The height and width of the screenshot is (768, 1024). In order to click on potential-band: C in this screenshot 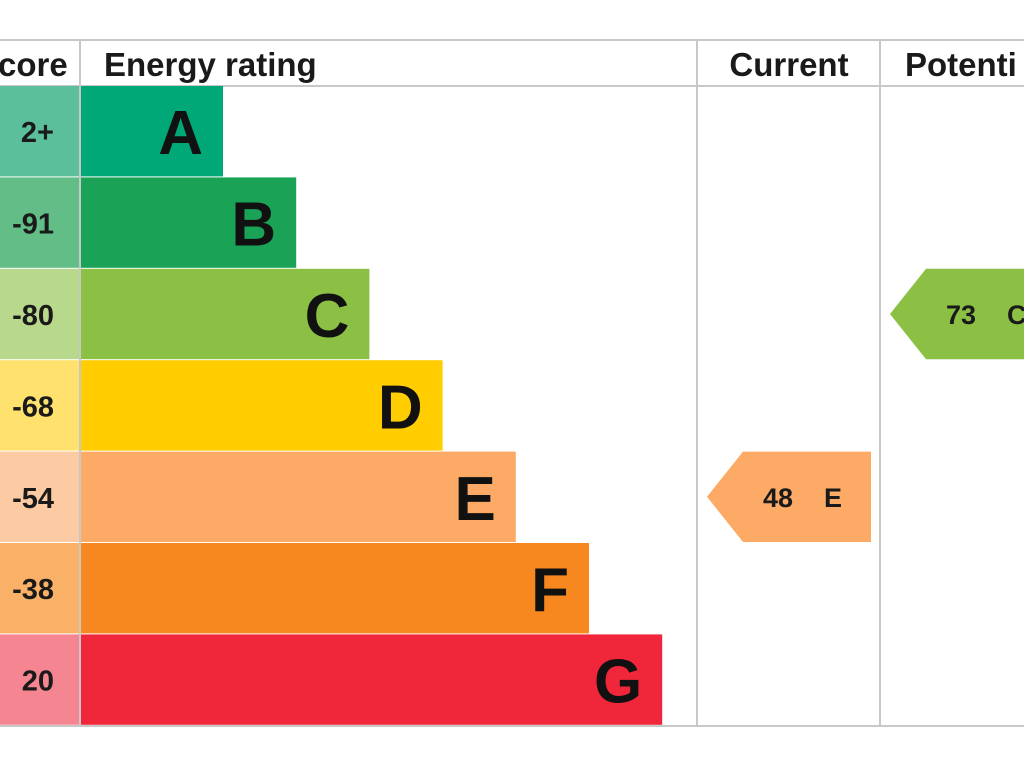, I will do `click(1015, 315)`.